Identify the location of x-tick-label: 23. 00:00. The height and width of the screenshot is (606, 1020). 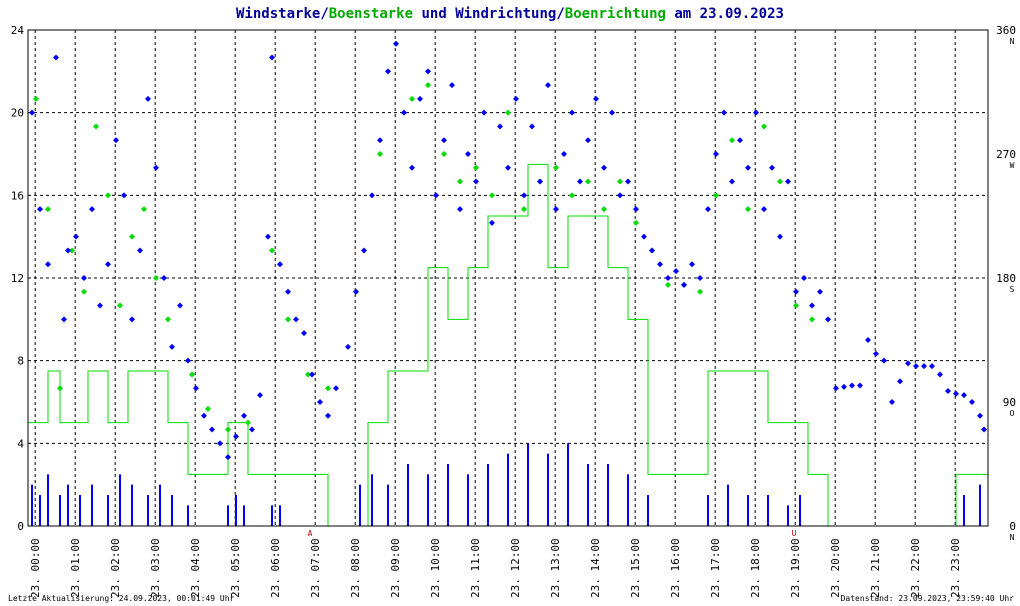
(35, 568).